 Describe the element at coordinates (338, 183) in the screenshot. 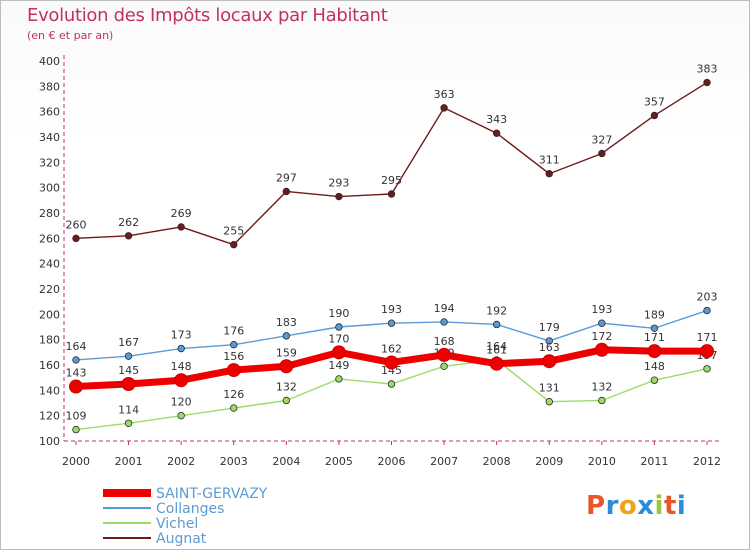

I see `data-label: 293` at that location.